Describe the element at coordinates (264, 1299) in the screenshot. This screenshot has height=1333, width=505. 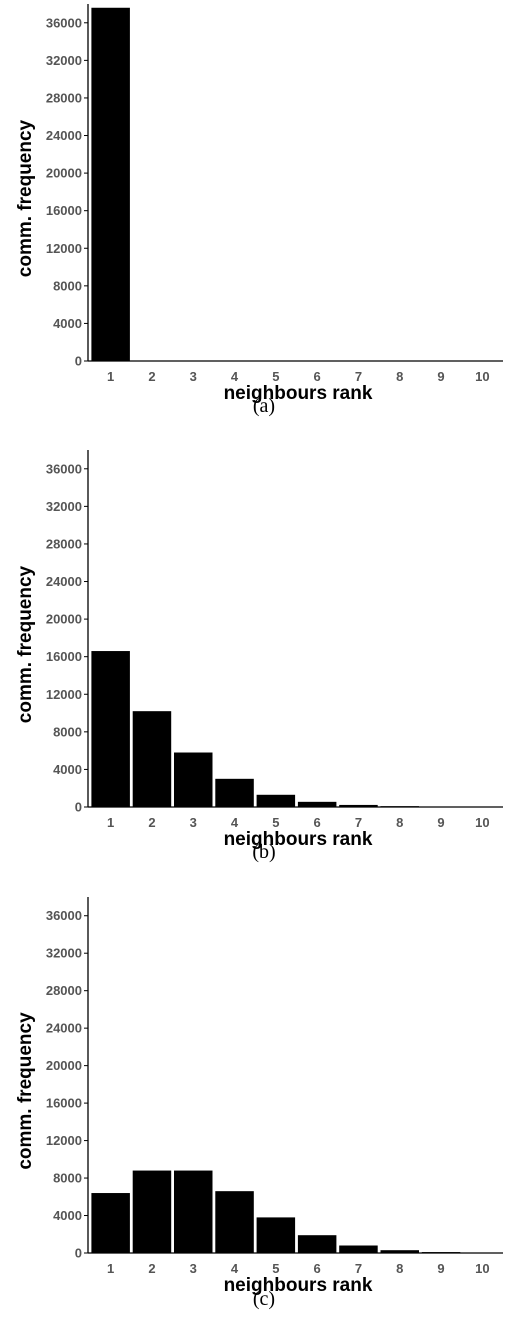
I see `panel-caption: (c)` at that location.